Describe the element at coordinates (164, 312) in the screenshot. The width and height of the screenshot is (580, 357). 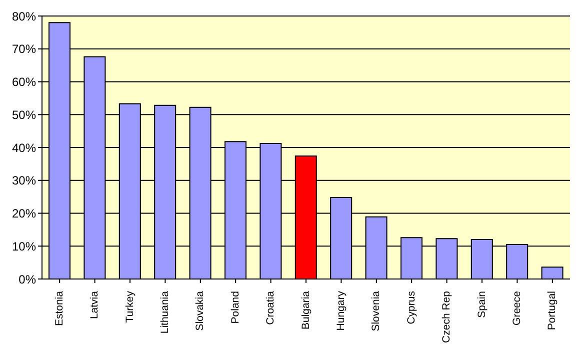
I see `x-tick-label: Lithuania` at that location.